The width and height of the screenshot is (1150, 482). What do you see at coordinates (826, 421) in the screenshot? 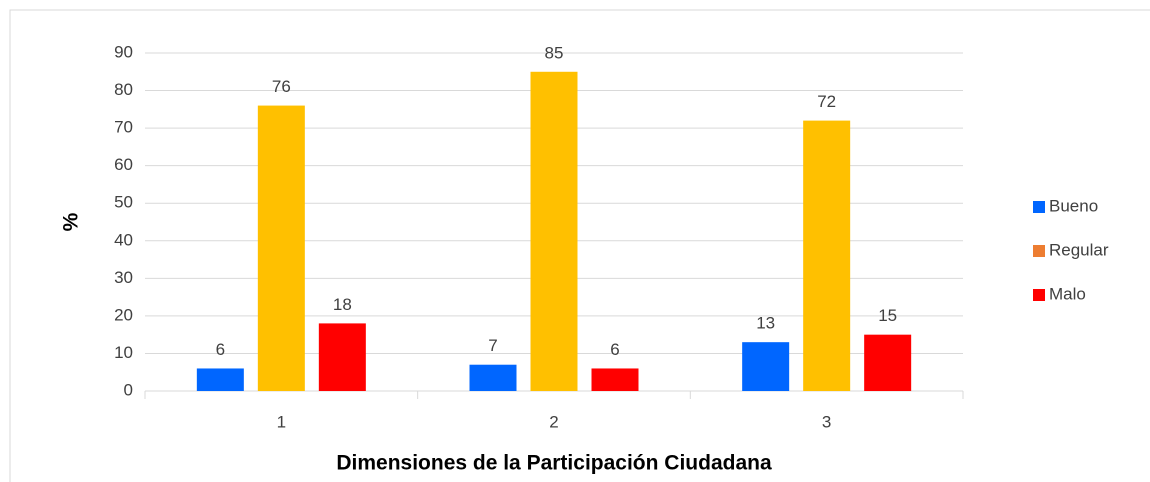
I see `x-tick-label: 3` at bounding box center [826, 421].